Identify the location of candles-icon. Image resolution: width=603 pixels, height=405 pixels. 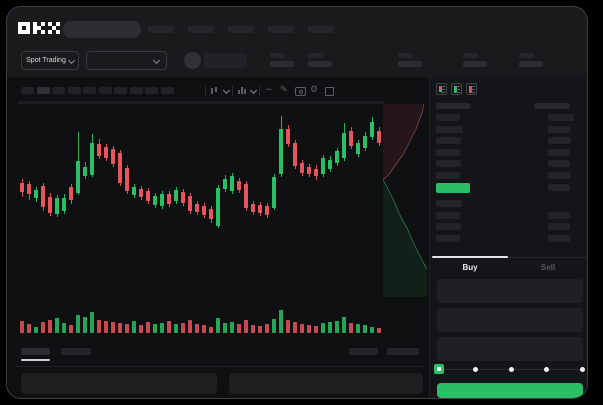
(214, 91).